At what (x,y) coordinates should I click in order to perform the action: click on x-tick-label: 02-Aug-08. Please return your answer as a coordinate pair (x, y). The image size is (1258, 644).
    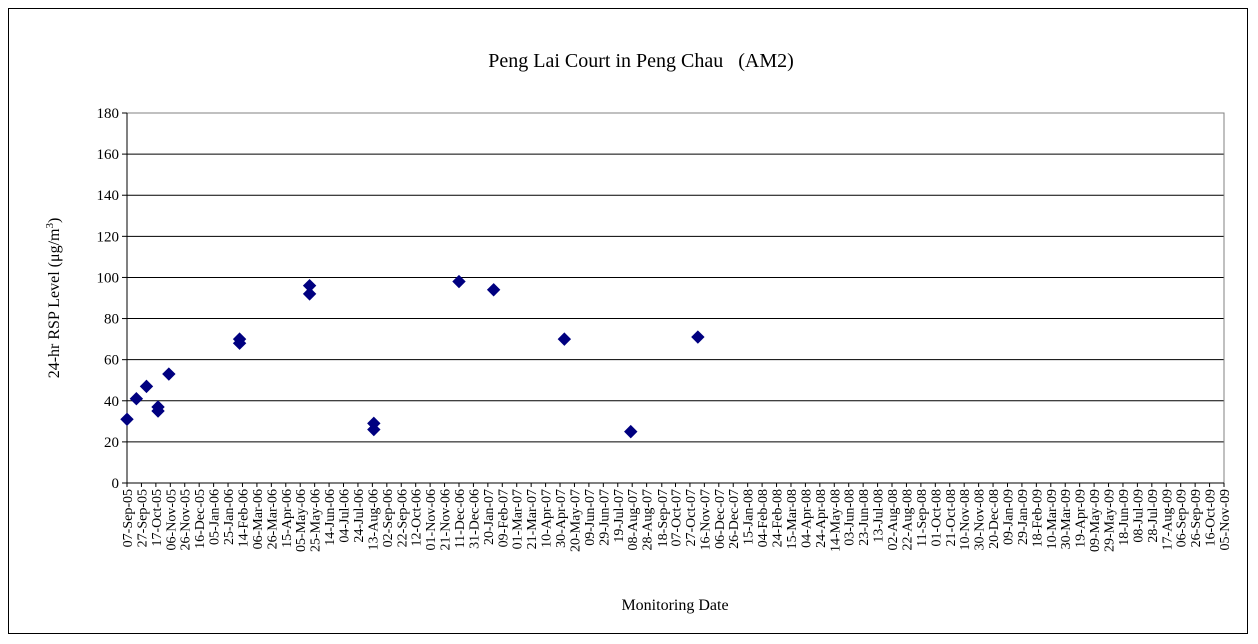
    Looking at the image, I should click on (893, 519).